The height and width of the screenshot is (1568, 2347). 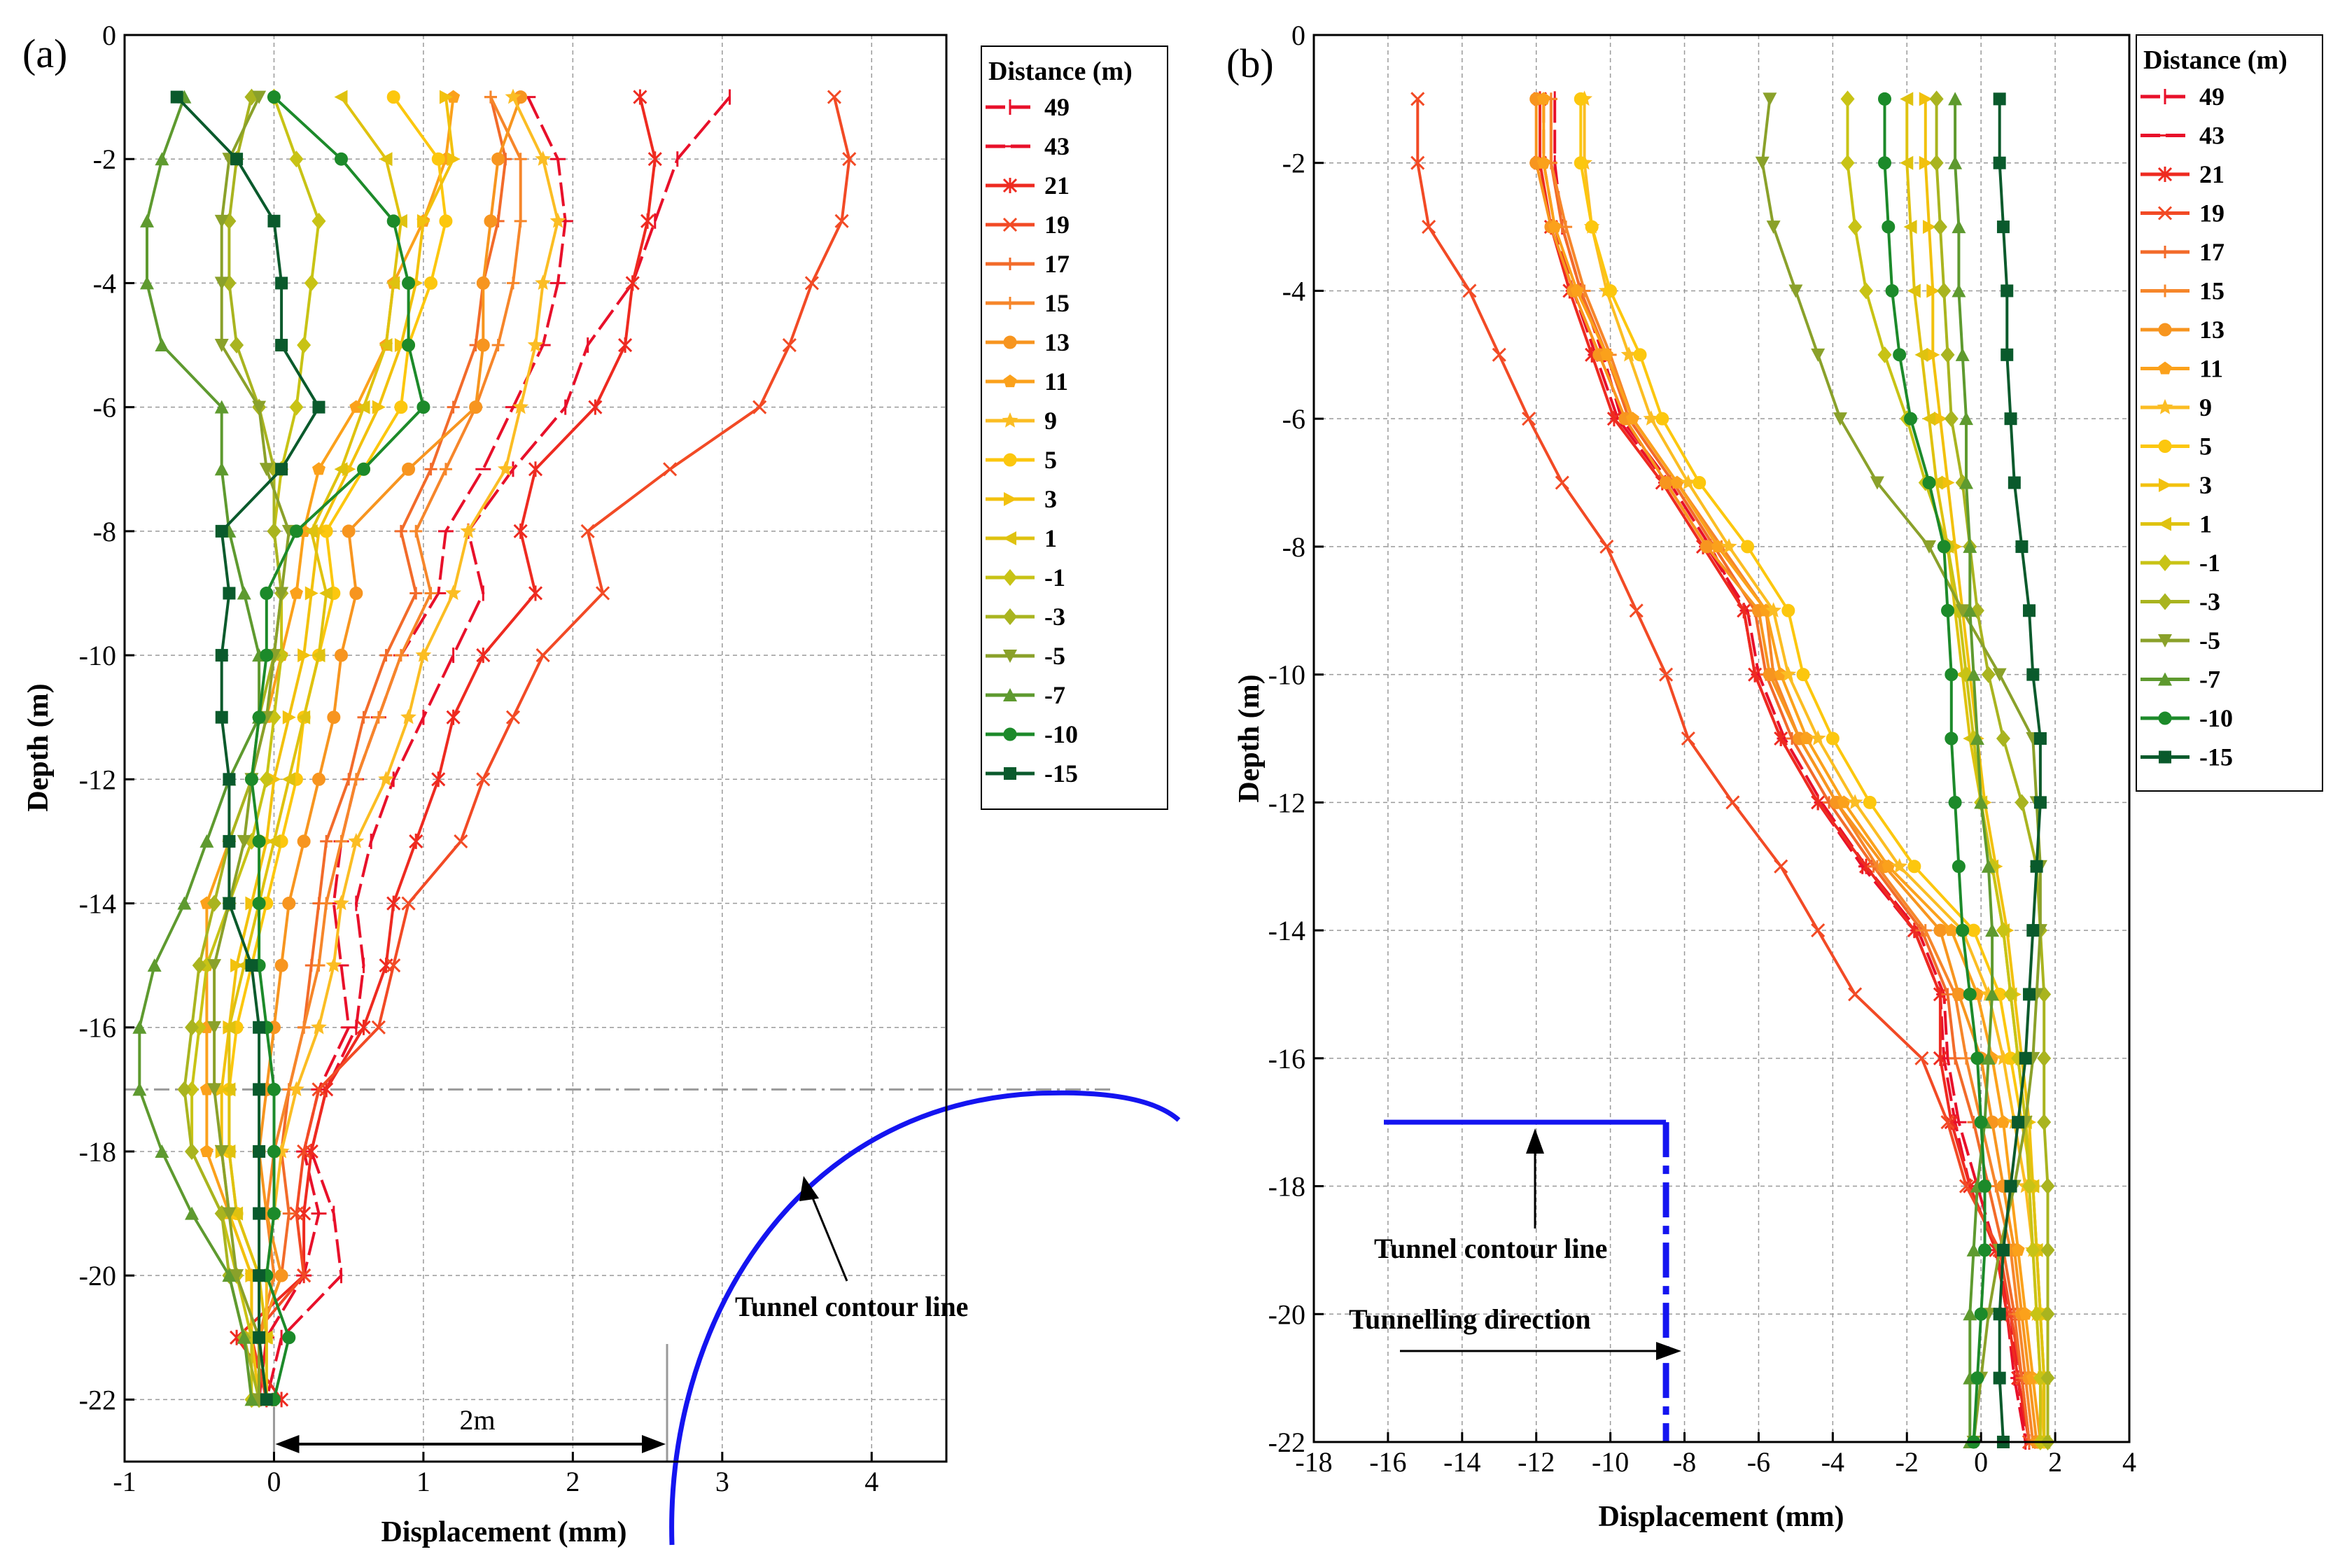 What do you see at coordinates (337, 748) in the screenshot?
I see `series--10` at bounding box center [337, 748].